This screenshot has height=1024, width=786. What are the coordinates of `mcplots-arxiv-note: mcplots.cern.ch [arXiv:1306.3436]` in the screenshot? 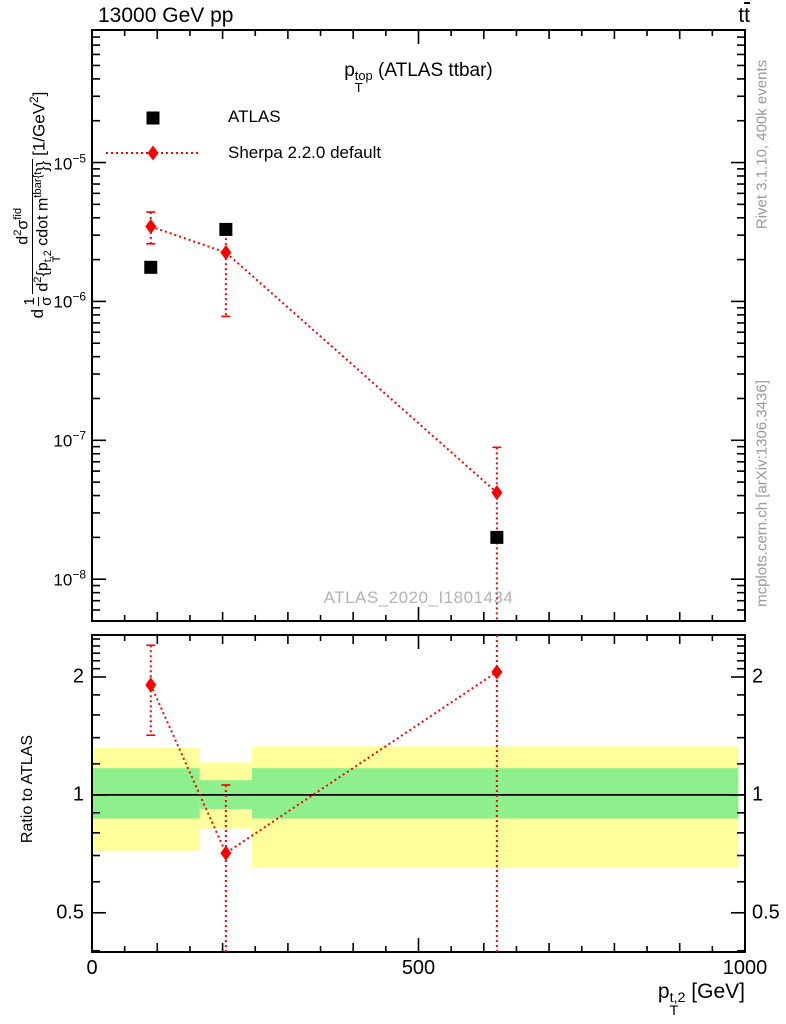 It's located at (762, 493).